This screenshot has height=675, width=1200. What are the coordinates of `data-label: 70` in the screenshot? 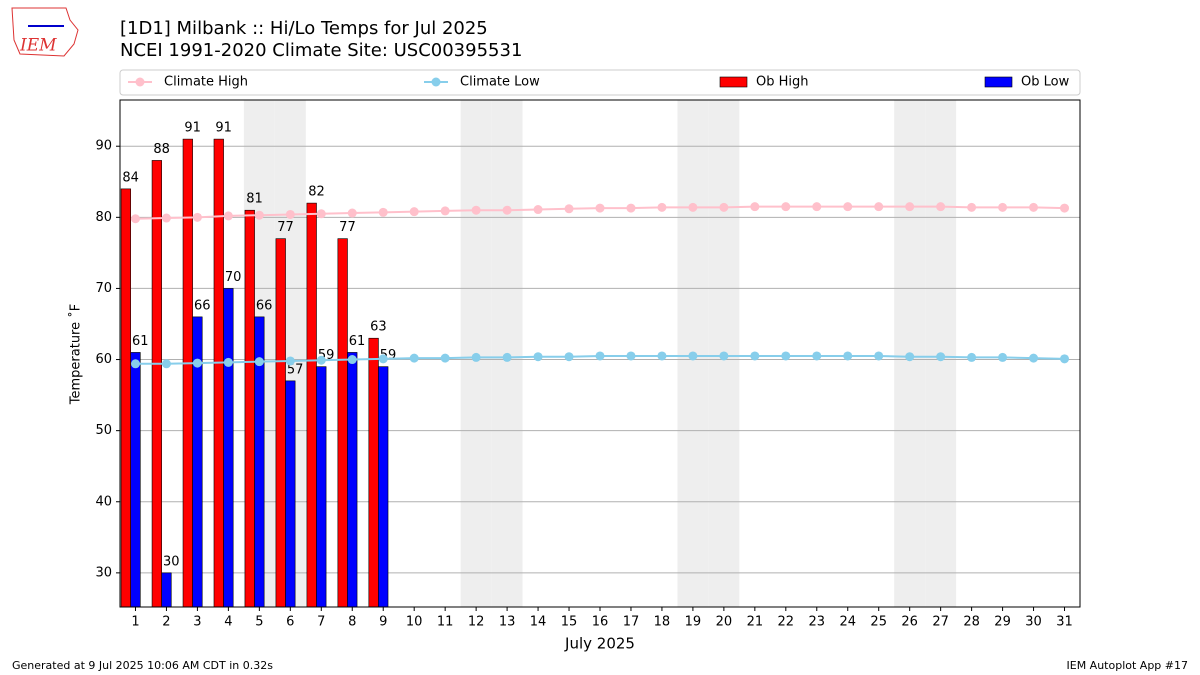 It's located at (233, 277).